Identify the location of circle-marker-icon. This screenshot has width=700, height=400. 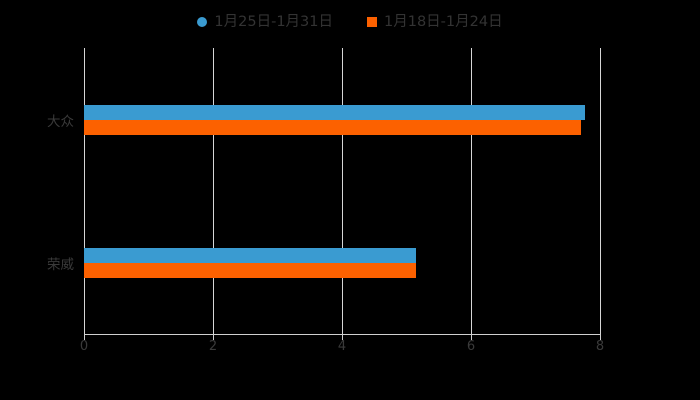
(202, 22).